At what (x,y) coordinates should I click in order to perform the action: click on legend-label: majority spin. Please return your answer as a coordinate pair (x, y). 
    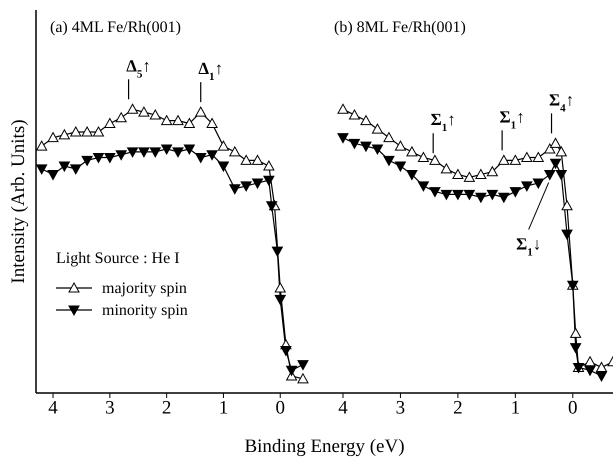
    Looking at the image, I should click on (144, 288).